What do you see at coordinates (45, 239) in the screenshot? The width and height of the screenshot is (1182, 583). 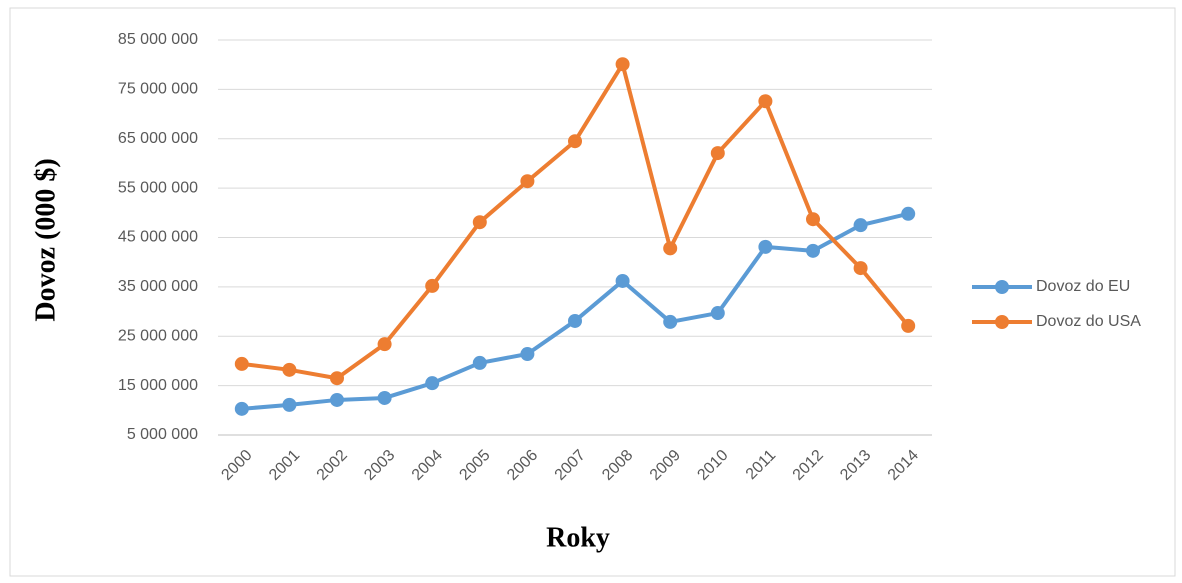 I see `y-axis-title: Dovoz (000 $)` at bounding box center [45, 239].